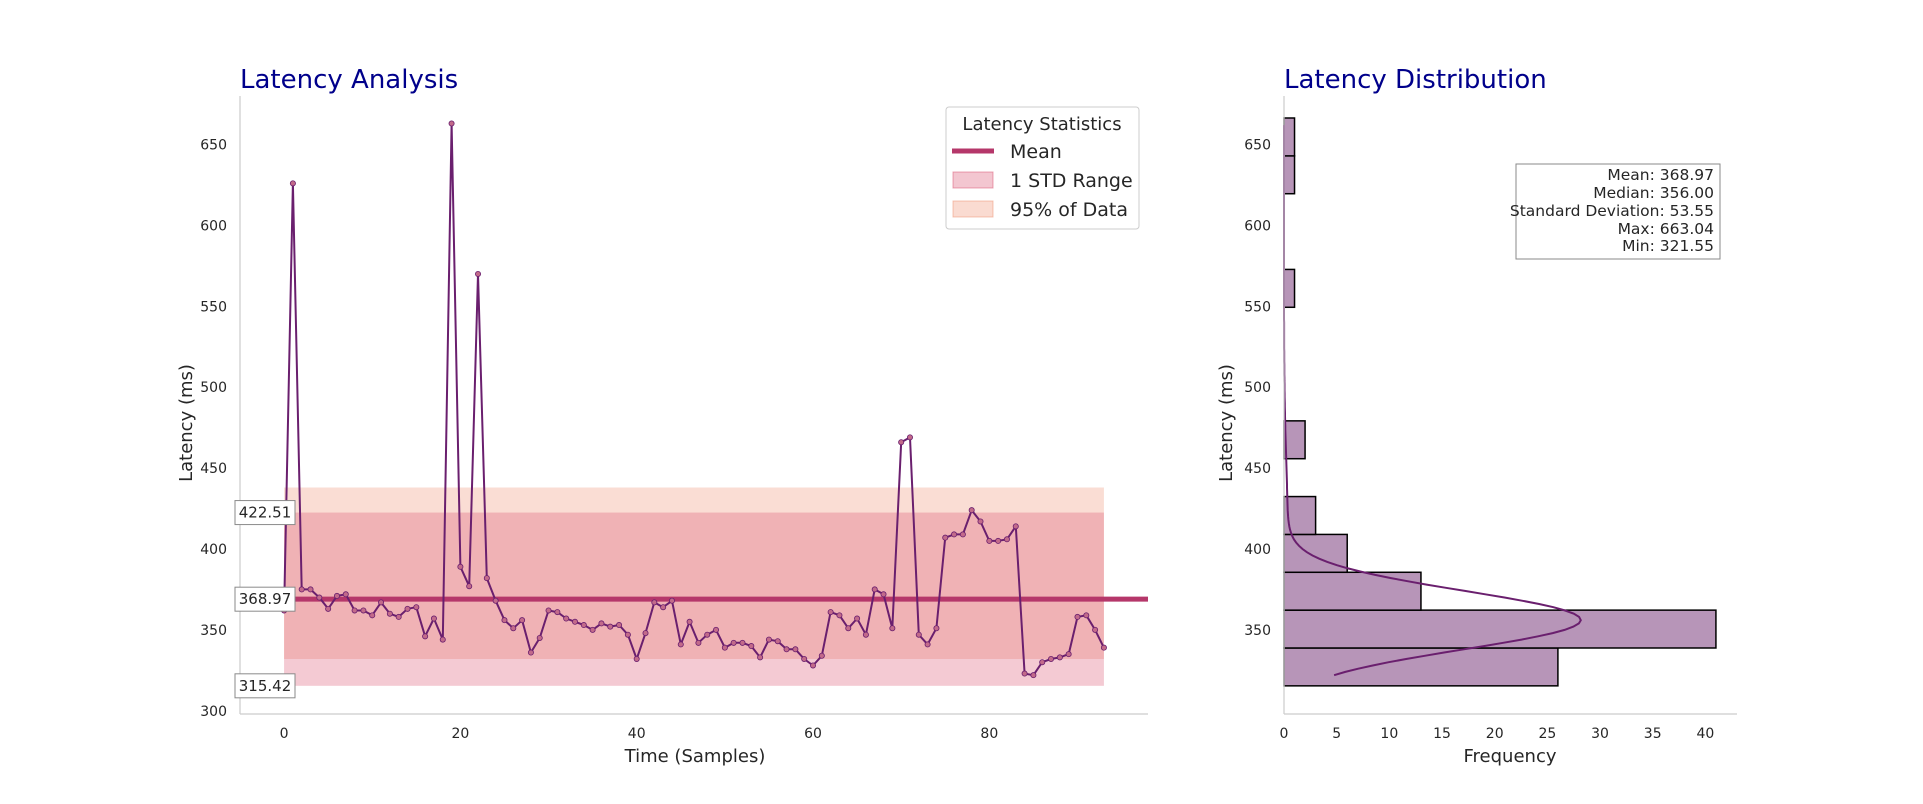 This screenshot has width=1923, height=804. I want to click on annotation-box, so click(265, 686).